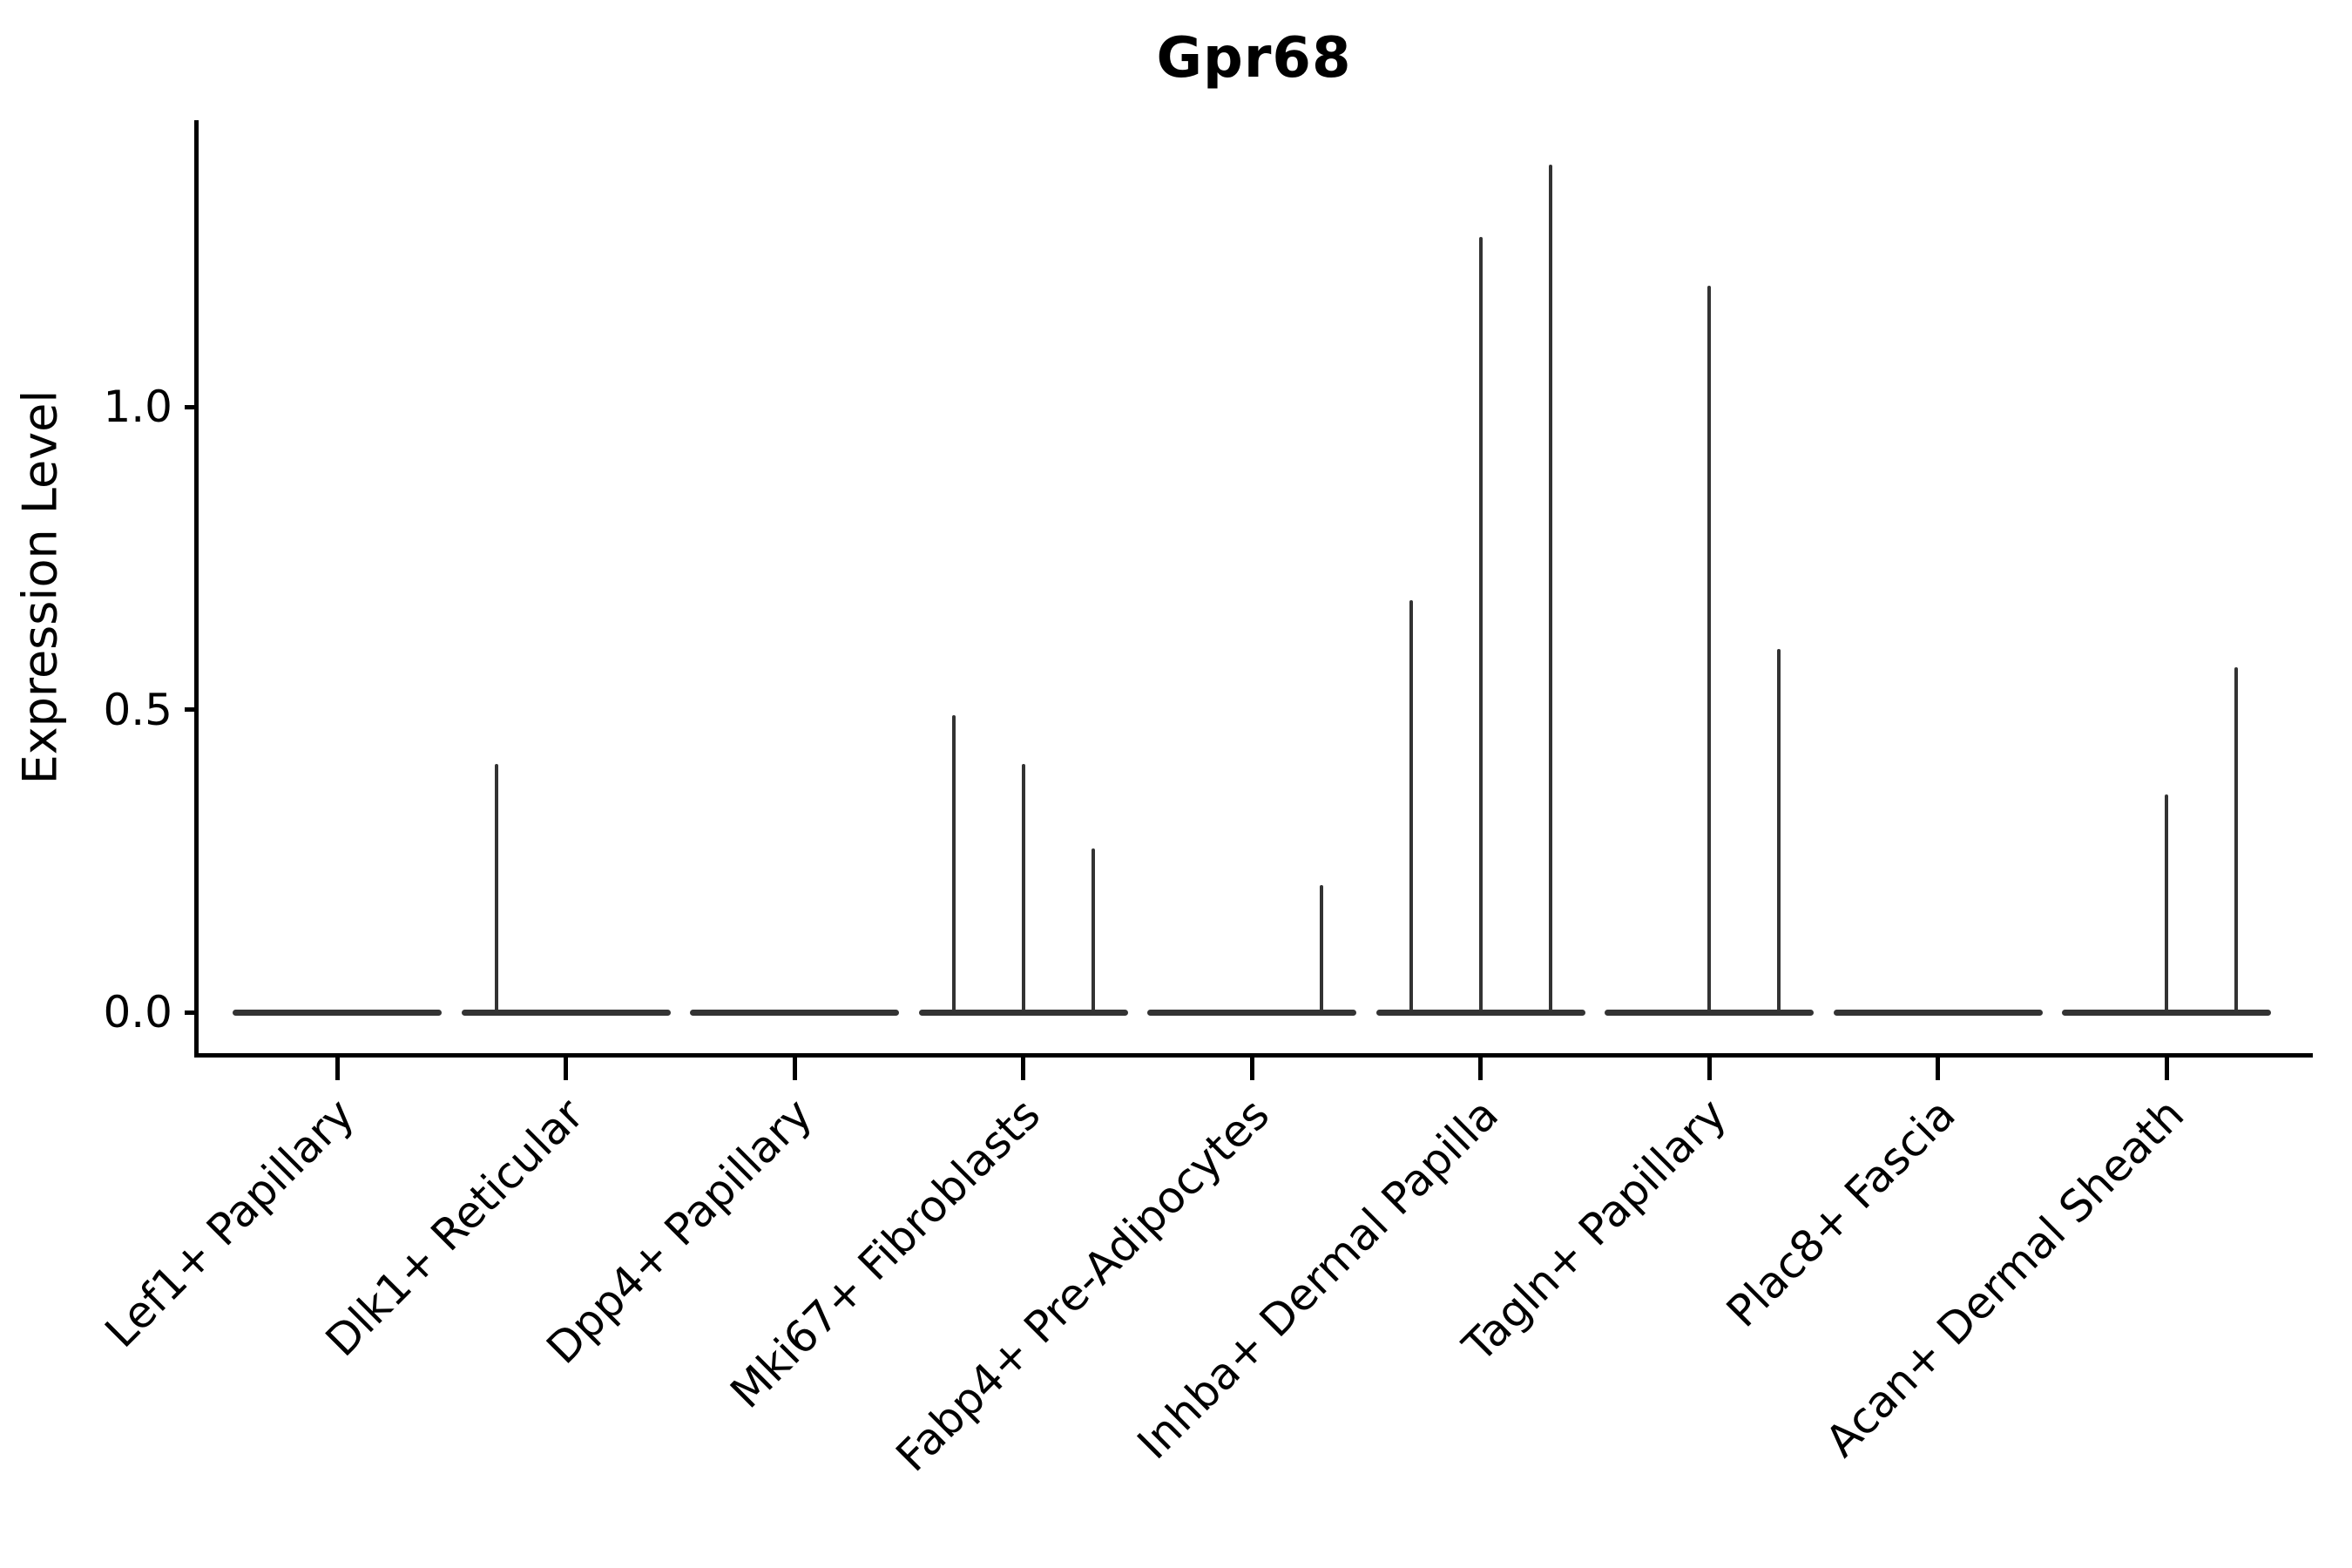  Describe the element at coordinates (230, 1223) in the screenshot. I see `x-tick-label: Lef1+ Papillary` at that location.